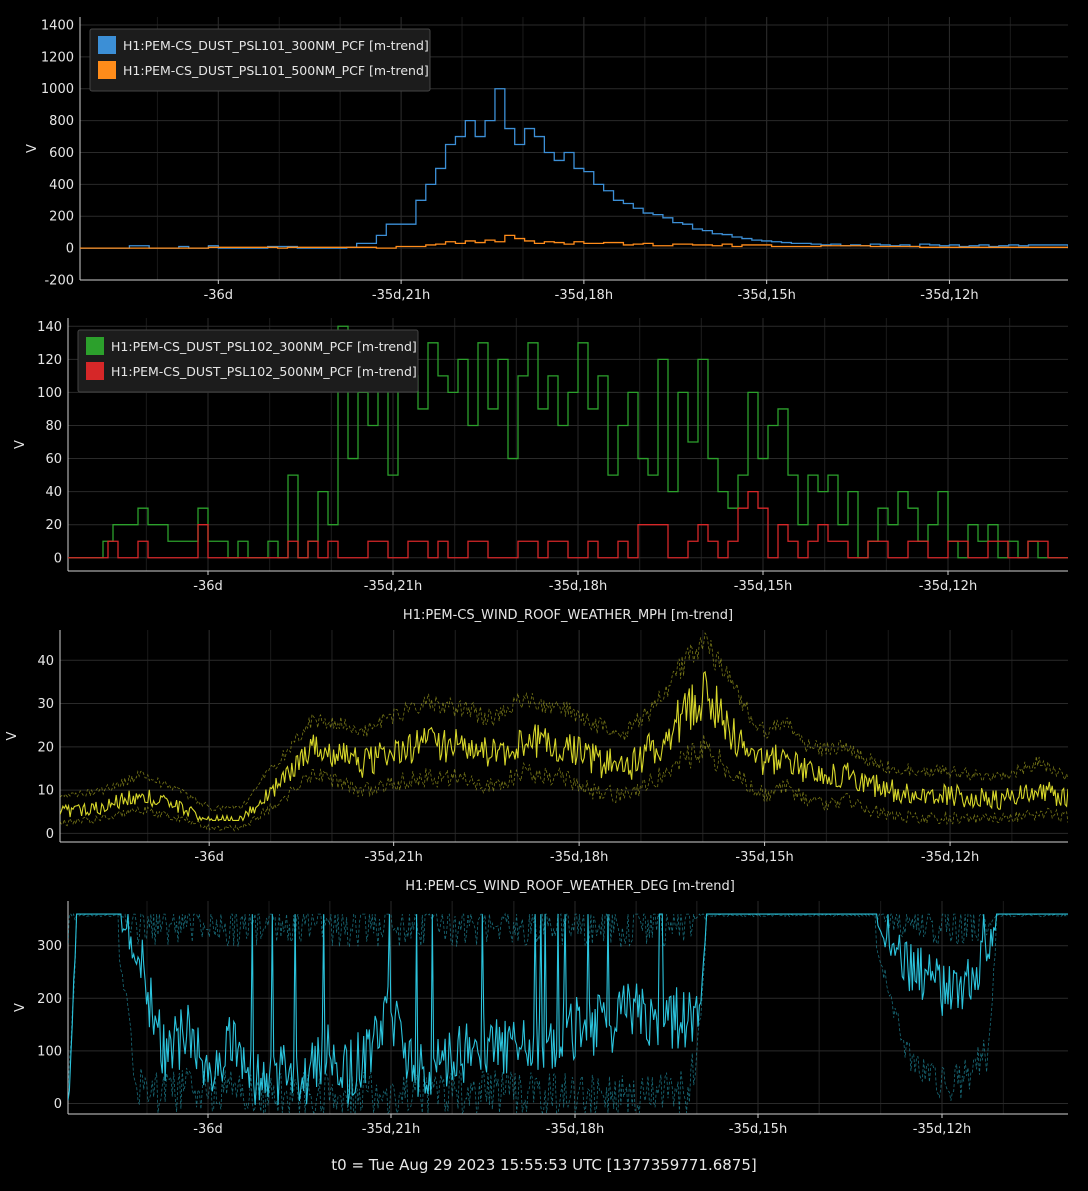 The width and height of the screenshot is (1088, 1191). Describe the element at coordinates (57, 25) in the screenshot. I see `y-tick-label: 1400` at that location.